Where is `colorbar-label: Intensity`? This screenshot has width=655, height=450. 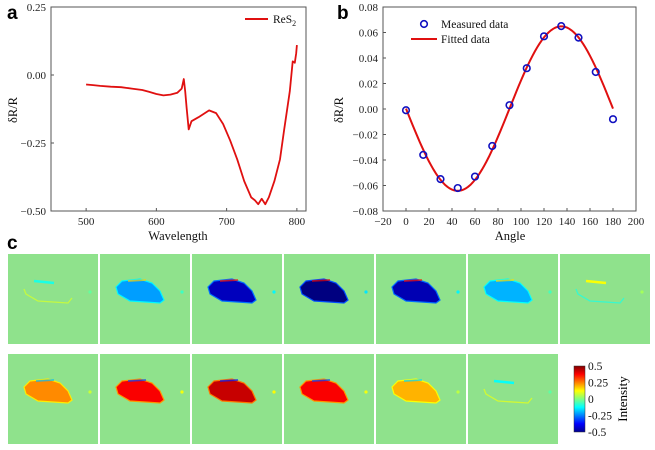 colorbar-label: Intensity is located at coordinates (622, 399).